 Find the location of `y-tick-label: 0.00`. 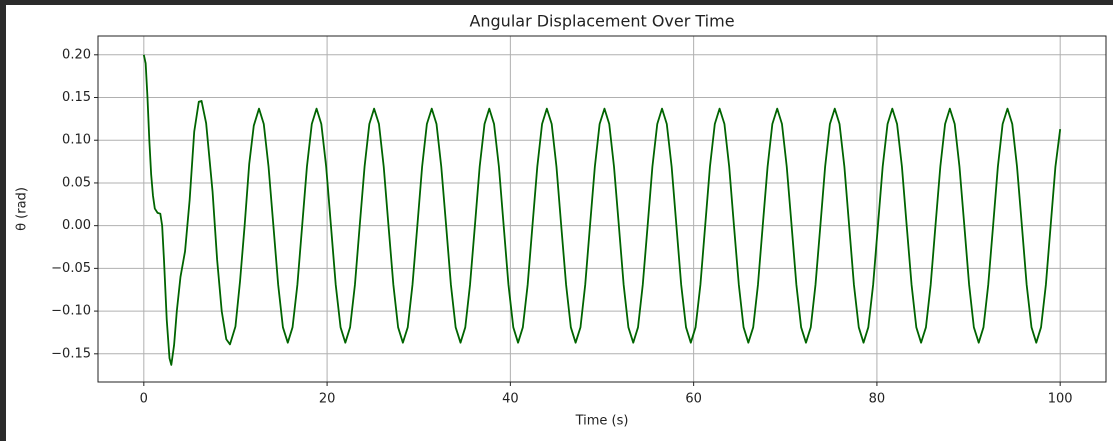

y-tick-label: 0.00 is located at coordinates (76, 225).